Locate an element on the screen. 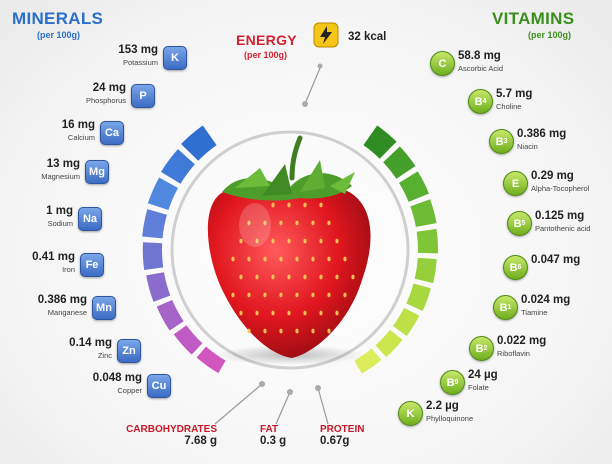  vitamin-amount: 58.8 mg is located at coordinates (479, 56).